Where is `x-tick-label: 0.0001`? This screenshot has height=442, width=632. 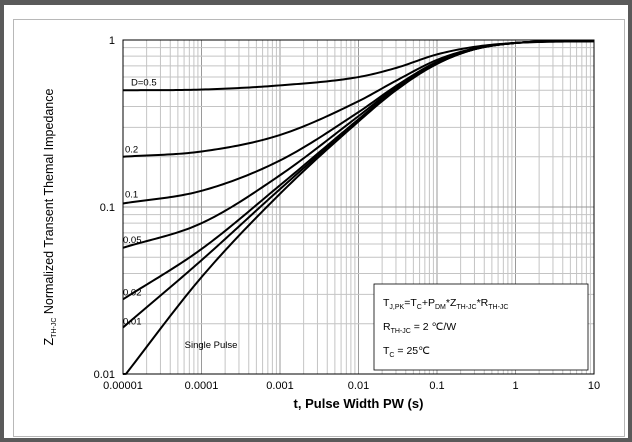
x-tick-label: 0.0001 is located at coordinates (202, 386).